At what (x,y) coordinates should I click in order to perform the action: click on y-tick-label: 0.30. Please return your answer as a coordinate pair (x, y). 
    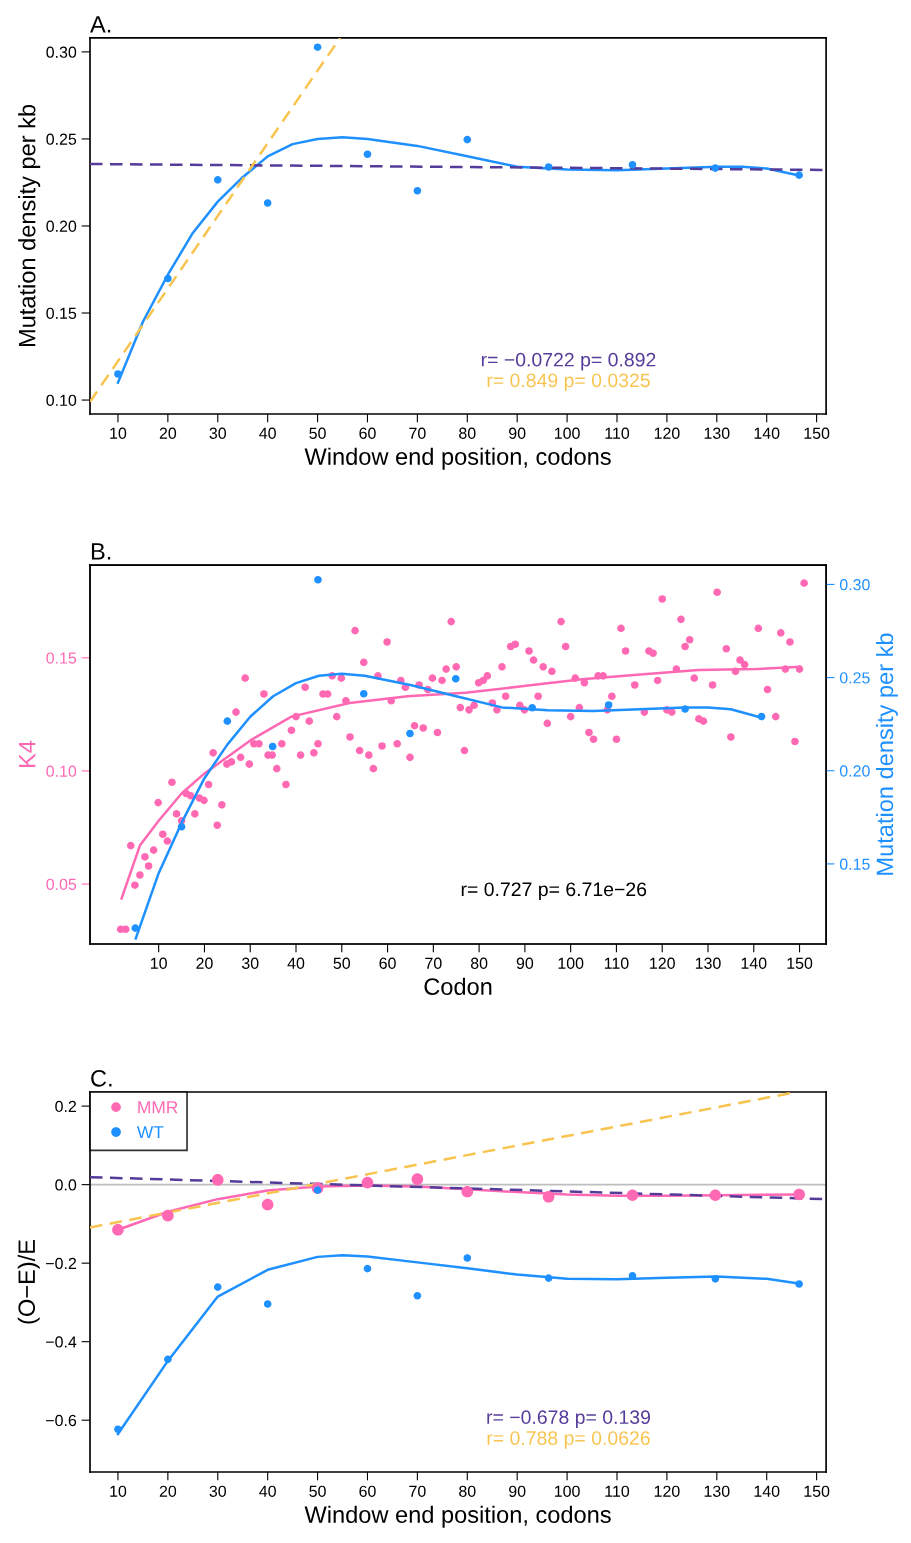
    Looking at the image, I should click on (61, 52).